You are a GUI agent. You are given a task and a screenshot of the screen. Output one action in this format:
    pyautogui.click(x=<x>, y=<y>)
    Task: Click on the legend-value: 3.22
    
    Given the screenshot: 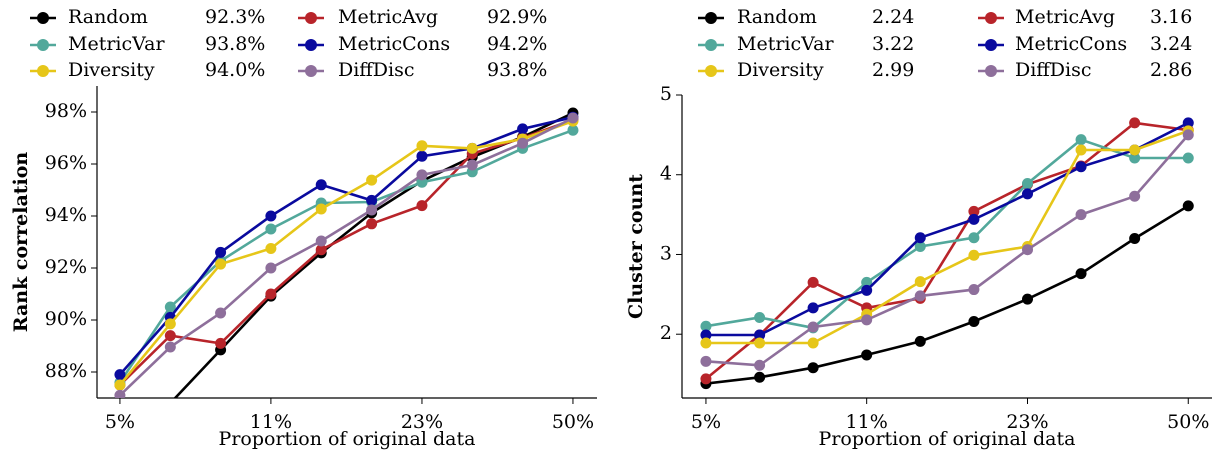 What is the action you would take?
    pyautogui.click(x=893, y=44)
    